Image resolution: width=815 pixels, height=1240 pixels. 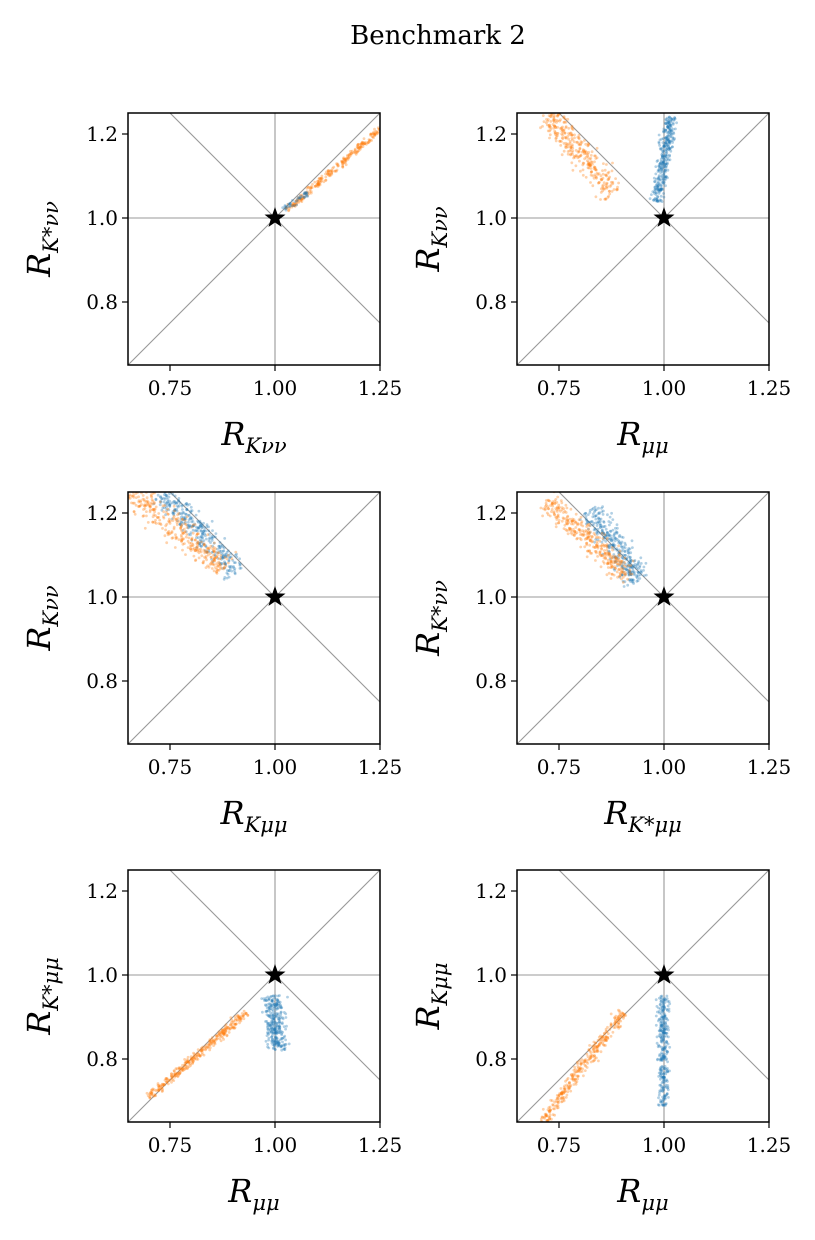 I want to click on y-axis-label: RK*μμ, so click(x=41, y=996).